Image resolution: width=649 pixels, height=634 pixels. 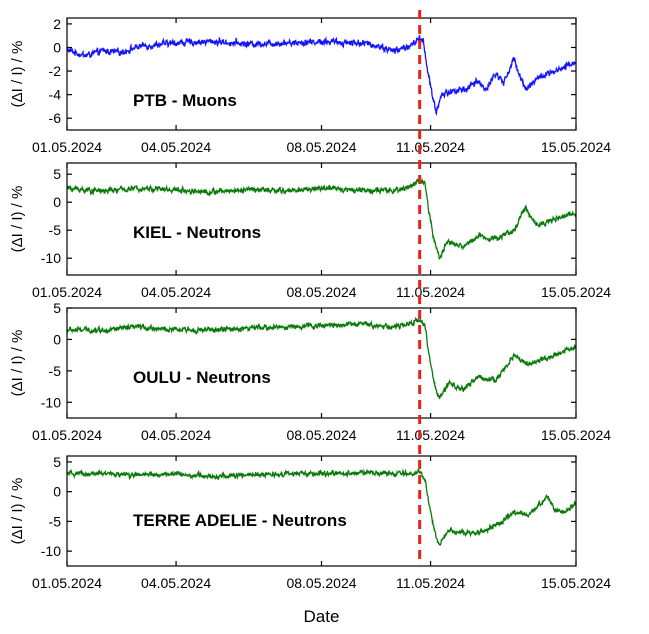 What do you see at coordinates (55, 95) in the screenshot?
I see `y-tick-label: -4` at bounding box center [55, 95].